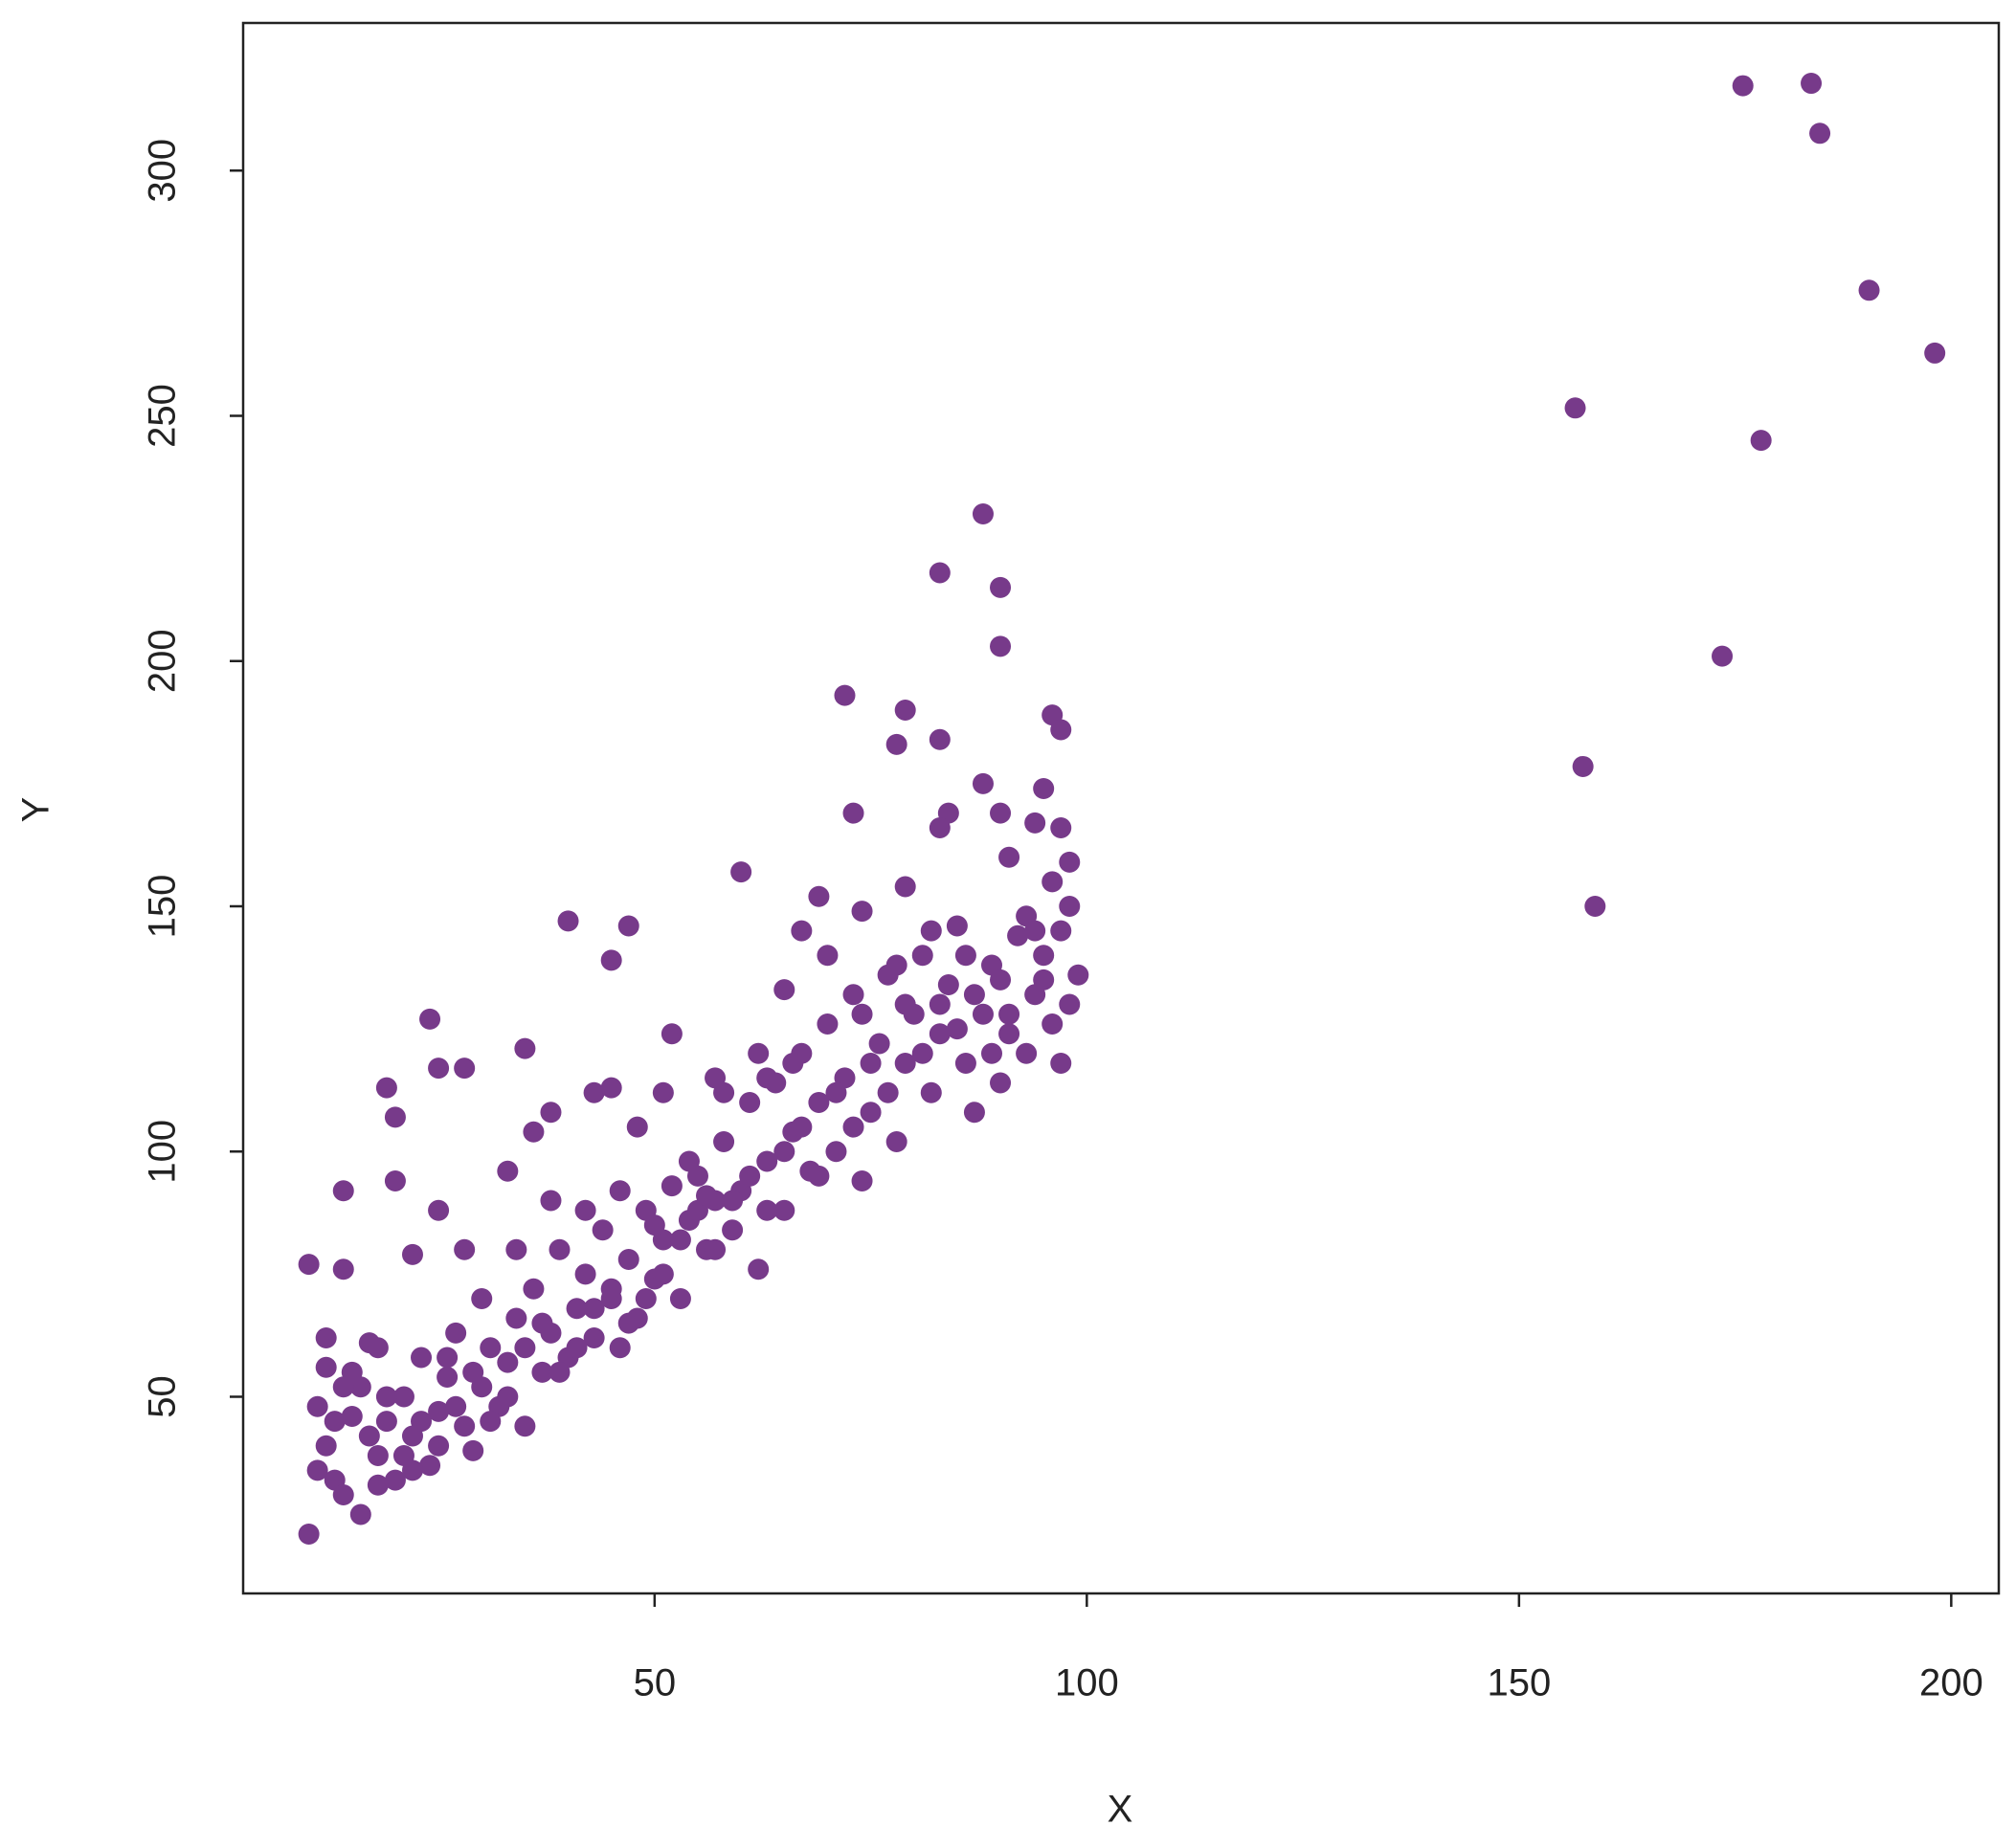  What do you see at coordinates (1519, 1683) in the screenshot?
I see `x-tick-label: 150` at bounding box center [1519, 1683].